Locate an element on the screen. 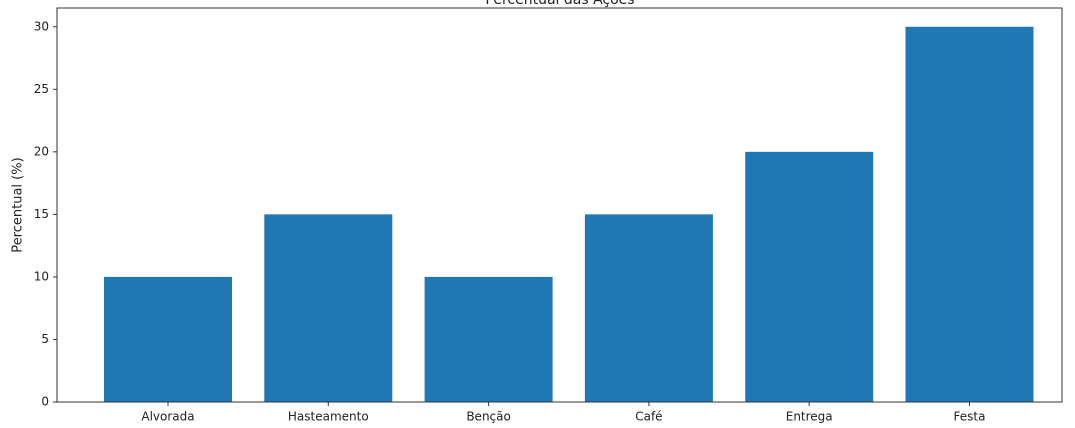  chart-title: Percentual das Ações is located at coordinates (559, 4).